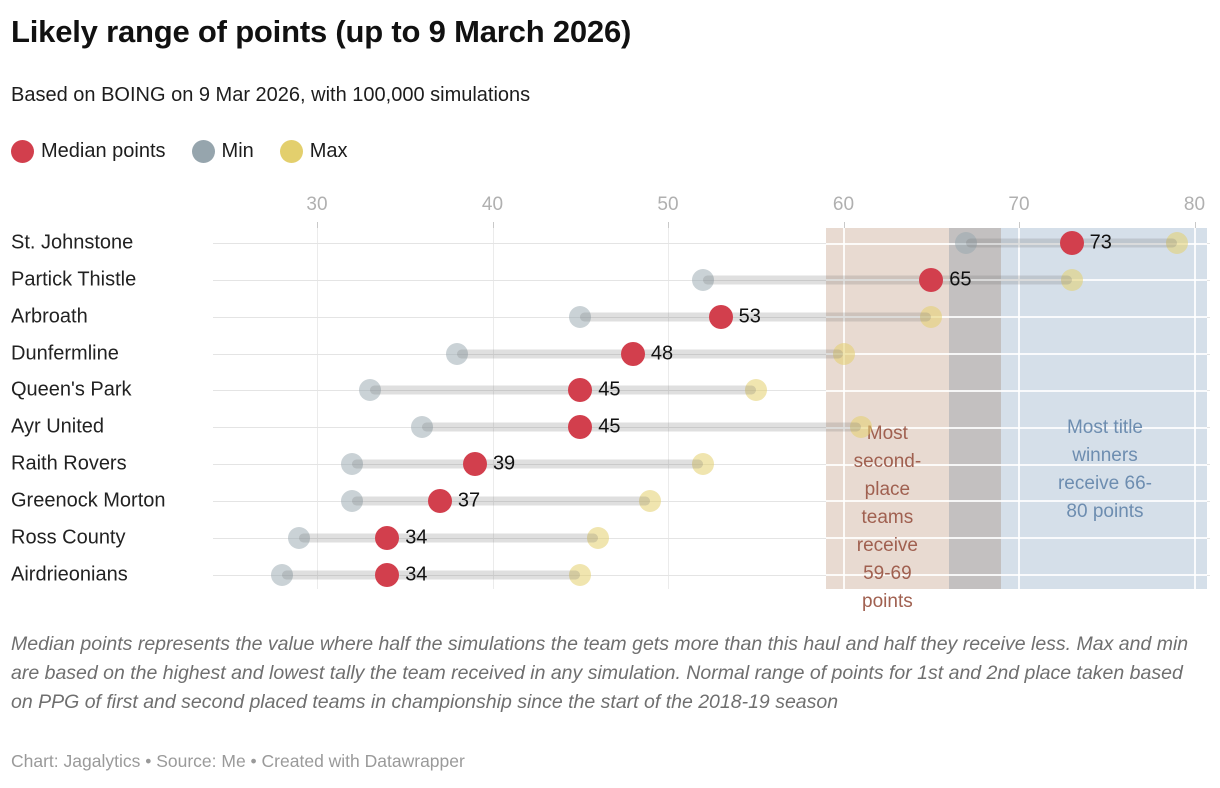 This screenshot has width=1220, height=788. What do you see at coordinates (887, 461) in the screenshot?
I see `region-annotation-line: second-` at bounding box center [887, 461].